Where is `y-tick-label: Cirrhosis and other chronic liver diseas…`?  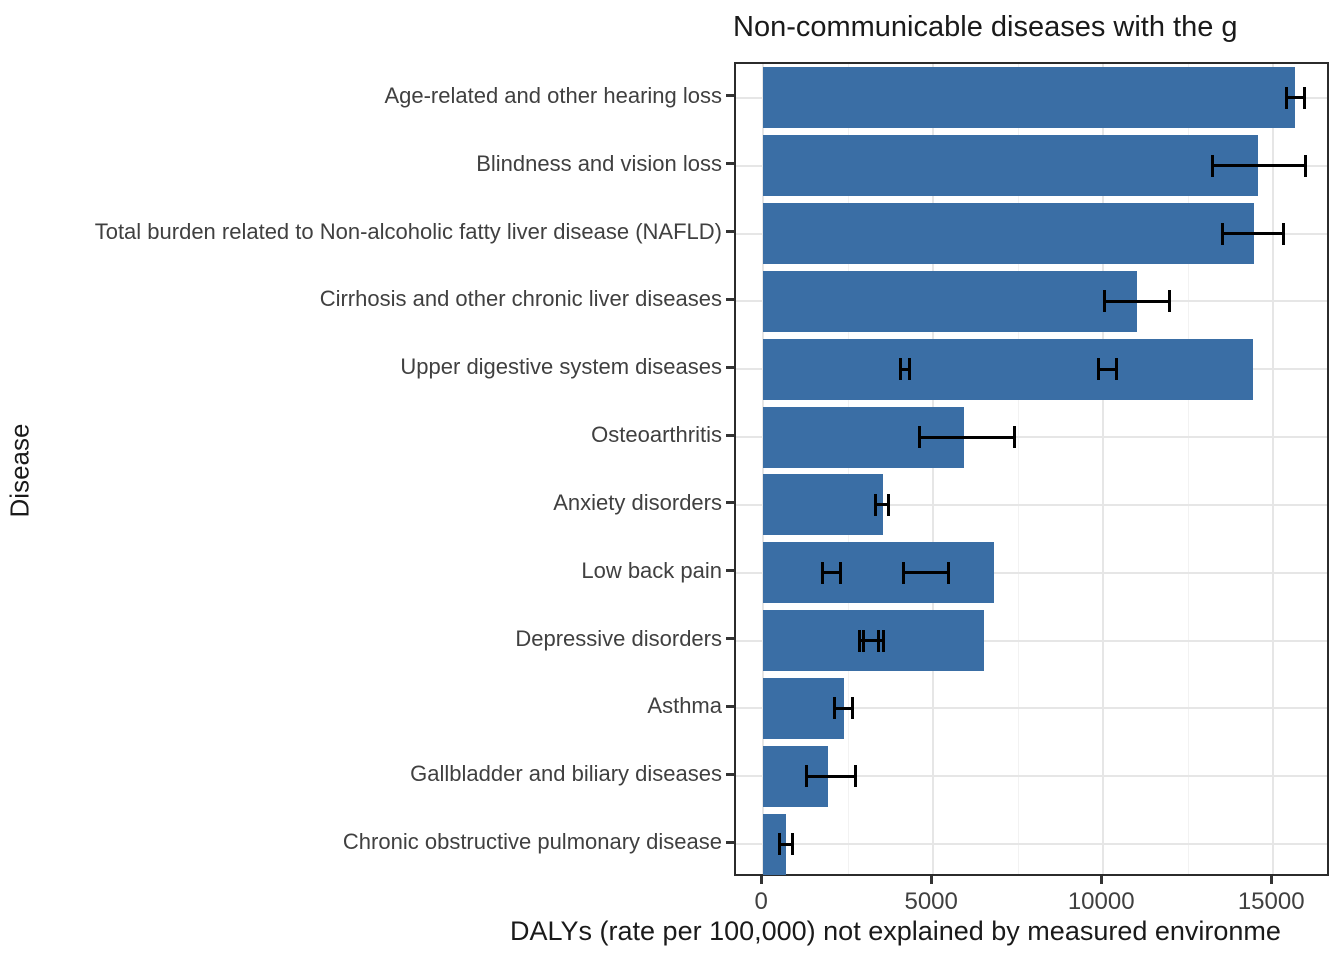
y-tick-label: Cirrhosis and other chronic liver diseas… is located at coordinates (520, 299).